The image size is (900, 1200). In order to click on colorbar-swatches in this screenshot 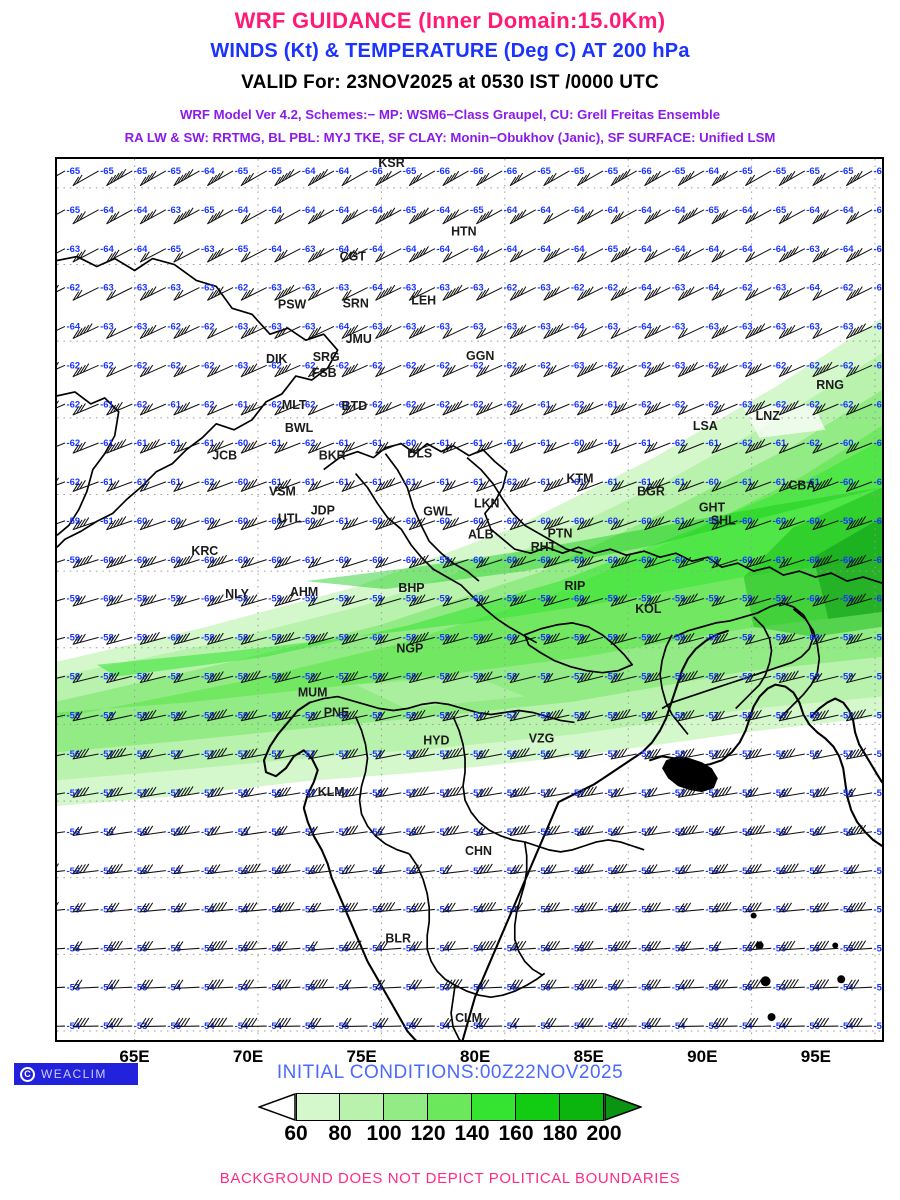, I will do `click(450, 1107)`.